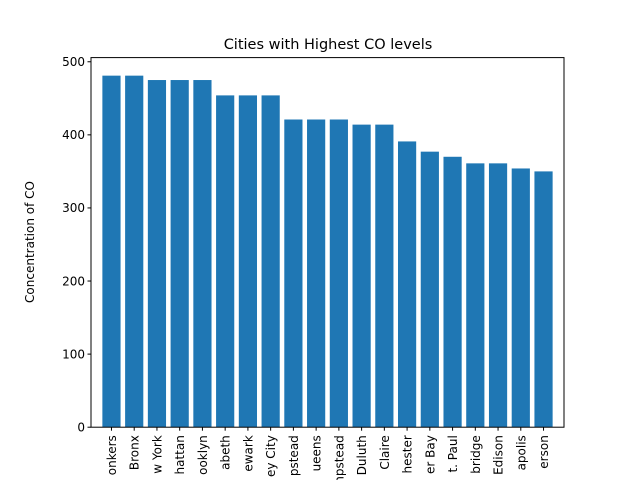  What do you see at coordinates (30, 242) in the screenshot?
I see `y-axis-label: Concentration of CO` at bounding box center [30, 242].